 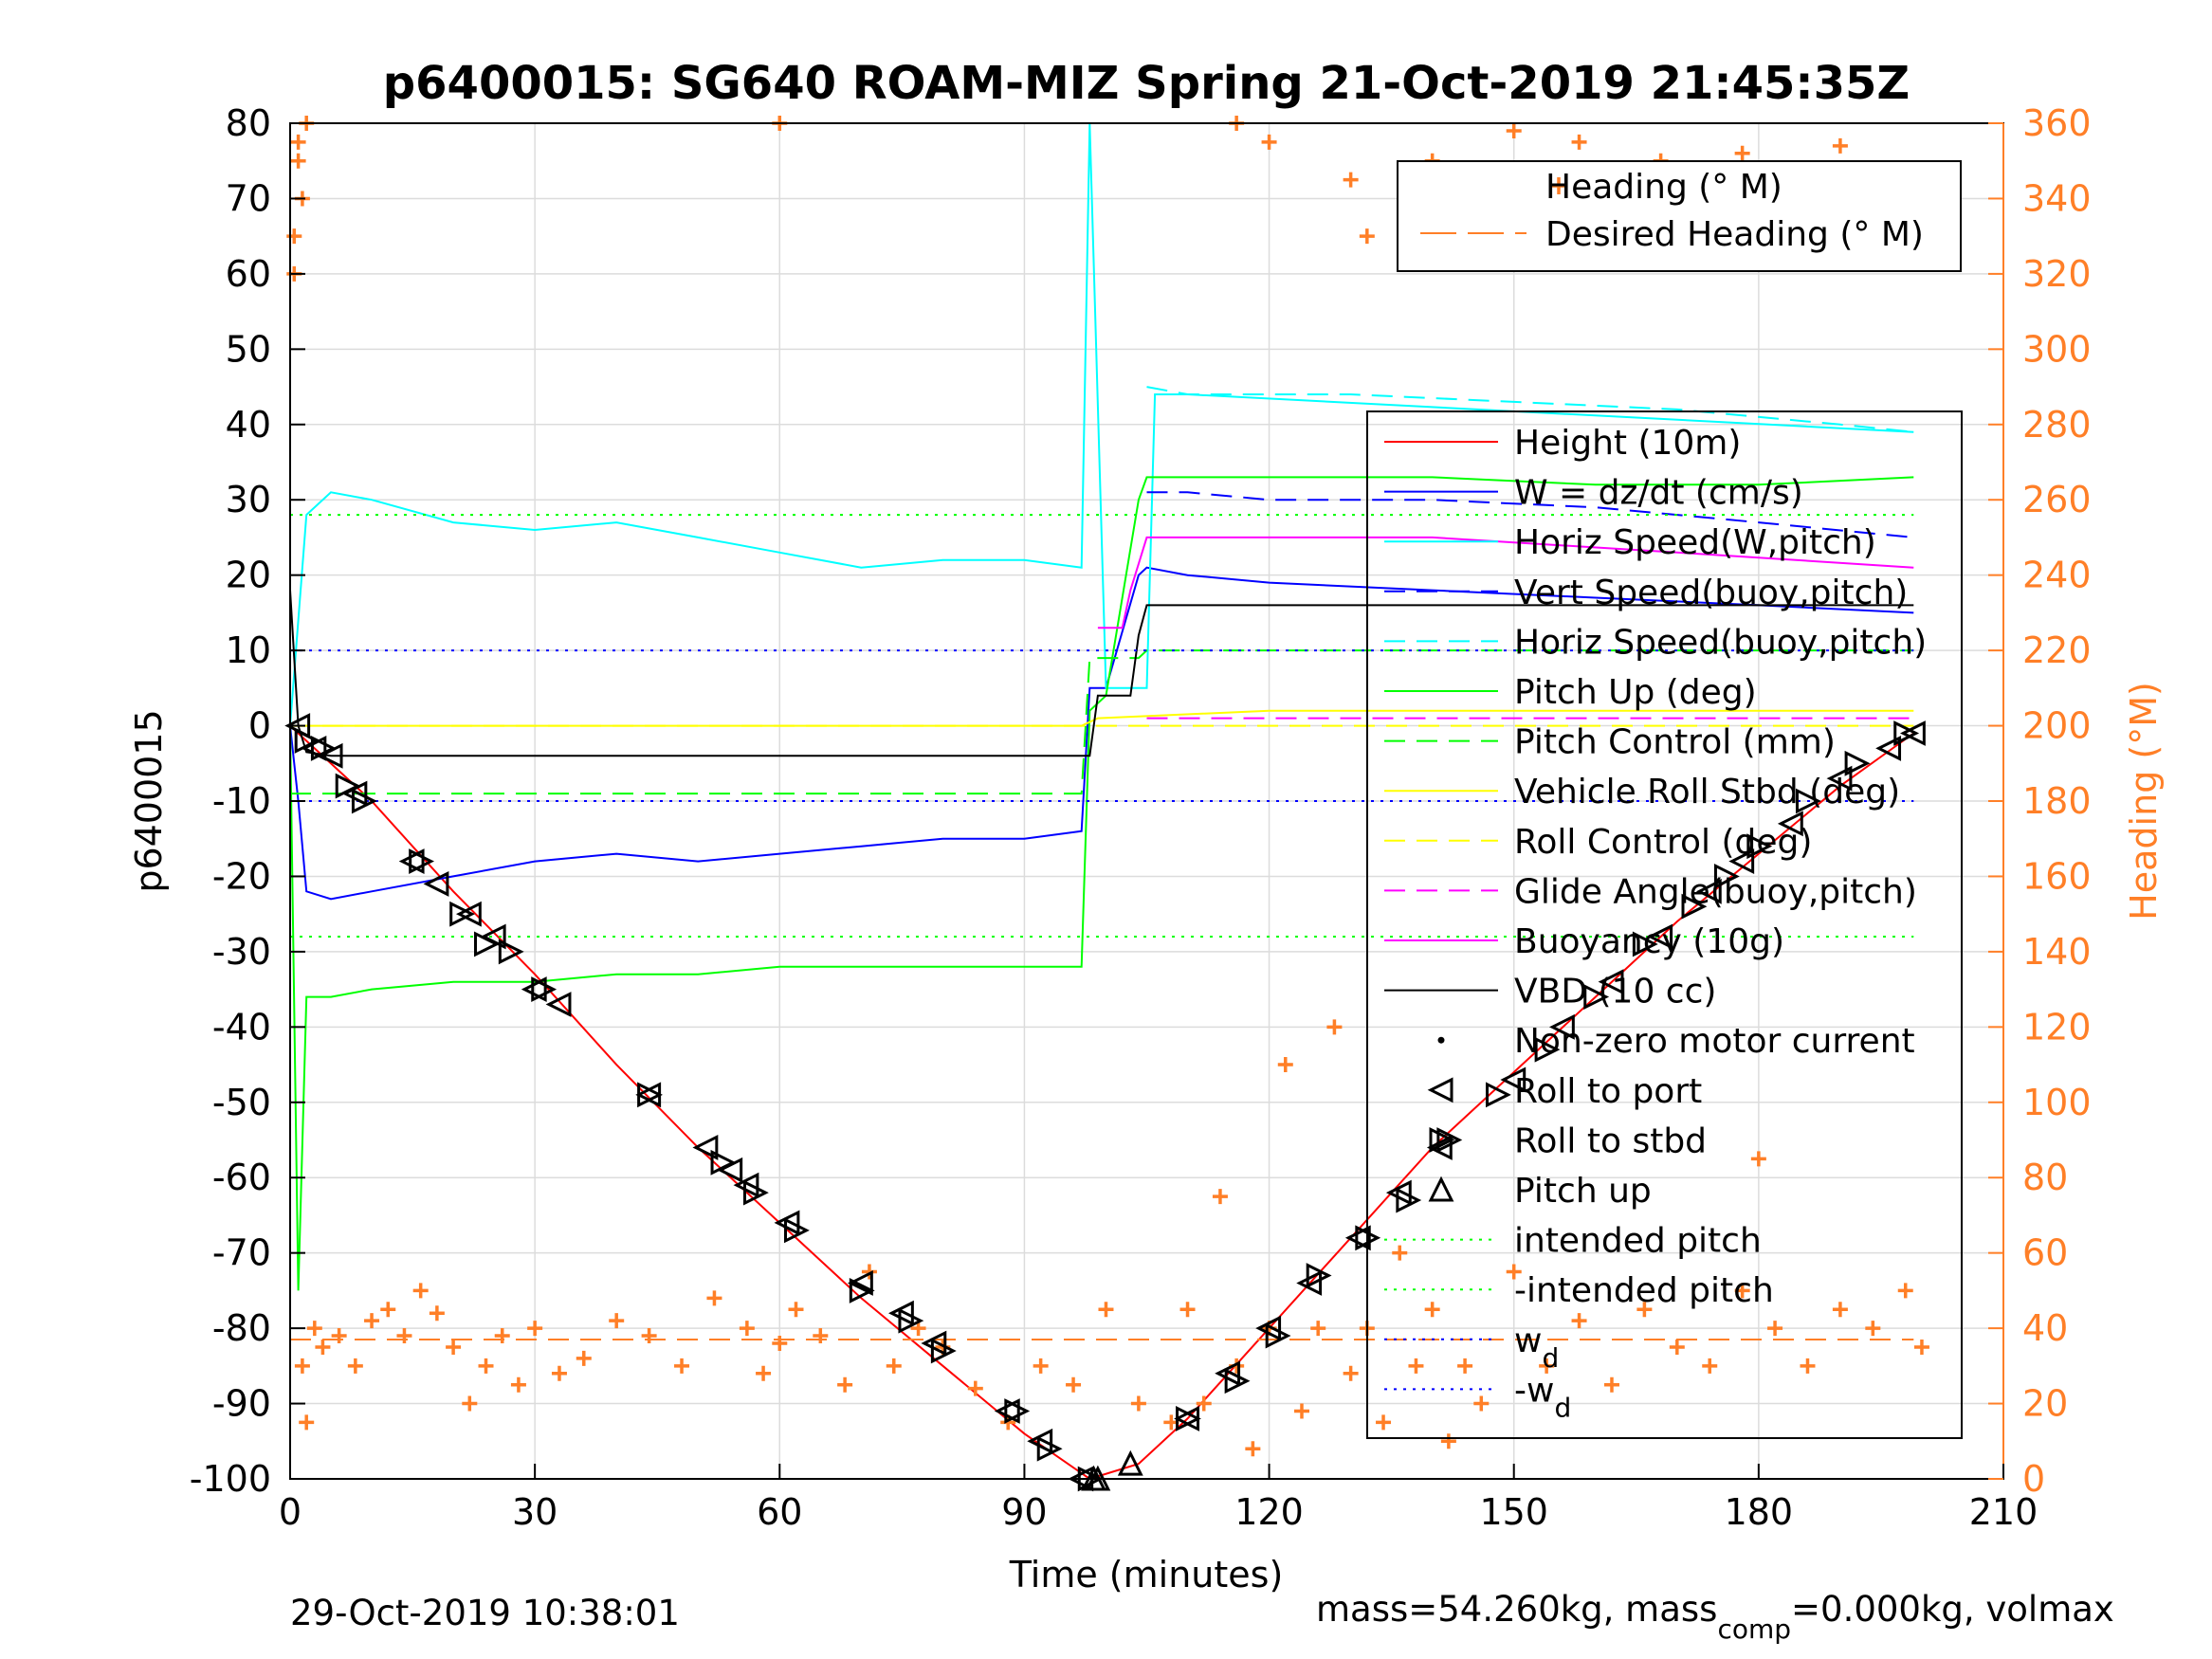 What do you see at coordinates (1615, 992) in the screenshot?
I see `legend-label: VBD (10 cc)` at bounding box center [1615, 992].